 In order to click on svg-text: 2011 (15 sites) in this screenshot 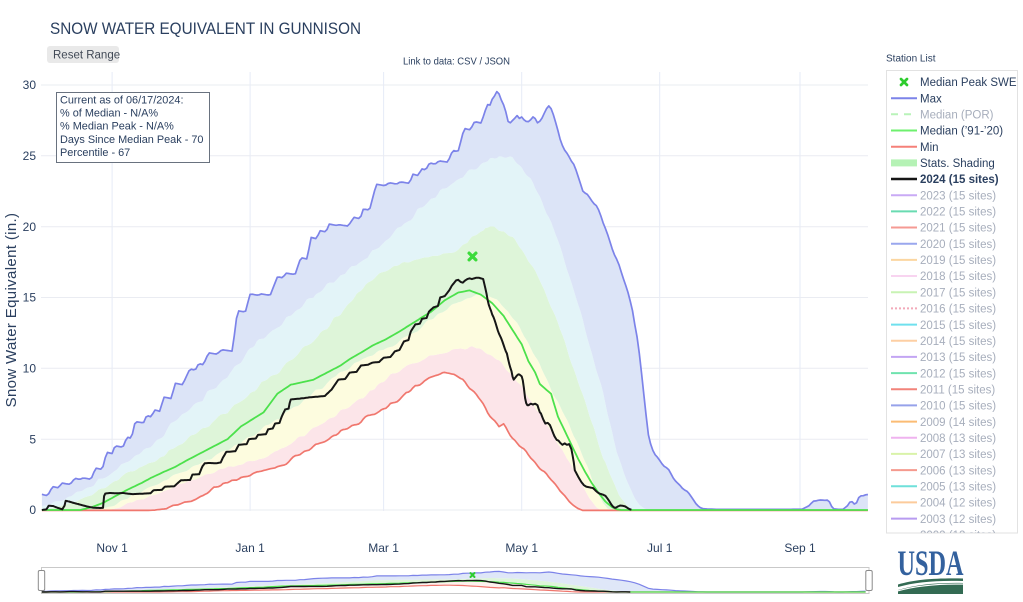, I will do `click(957, 390)`.